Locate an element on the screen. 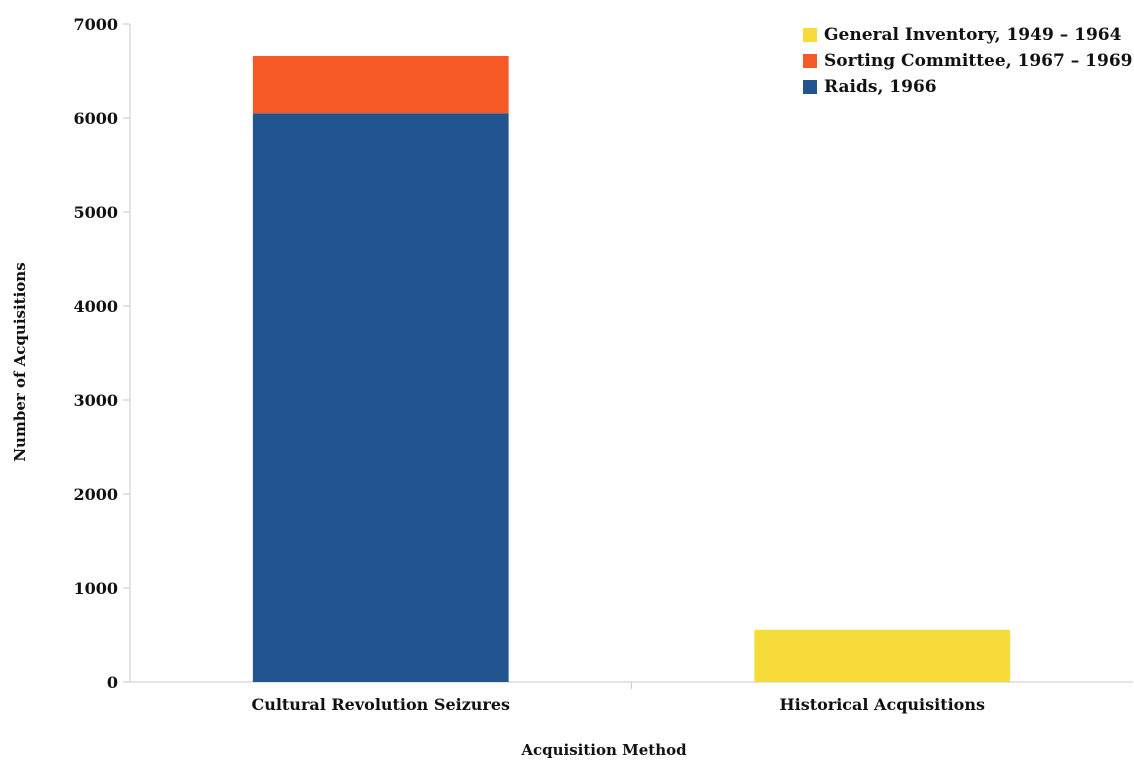  y-tick-label: 7000 is located at coordinates (95, 24).